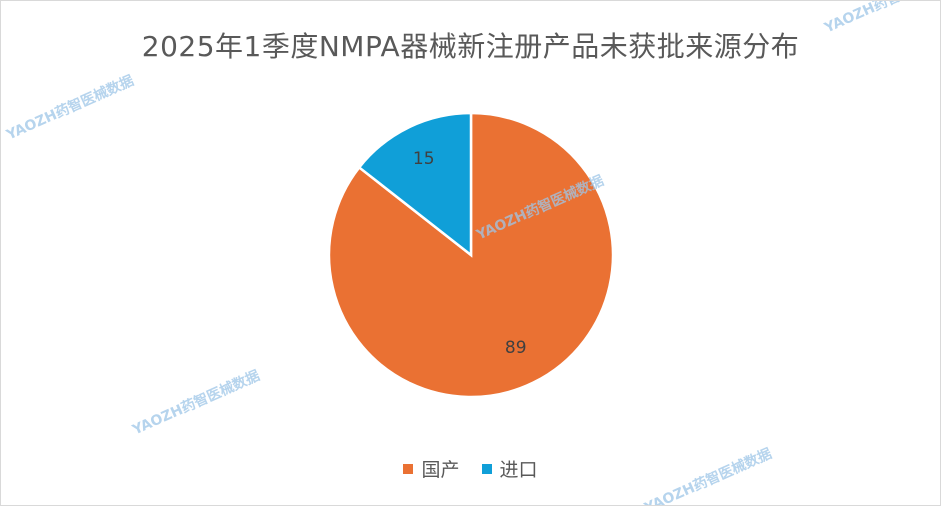  What do you see at coordinates (415, 184) in the screenshot?
I see `pie-slice-imported` at bounding box center [415, 184].